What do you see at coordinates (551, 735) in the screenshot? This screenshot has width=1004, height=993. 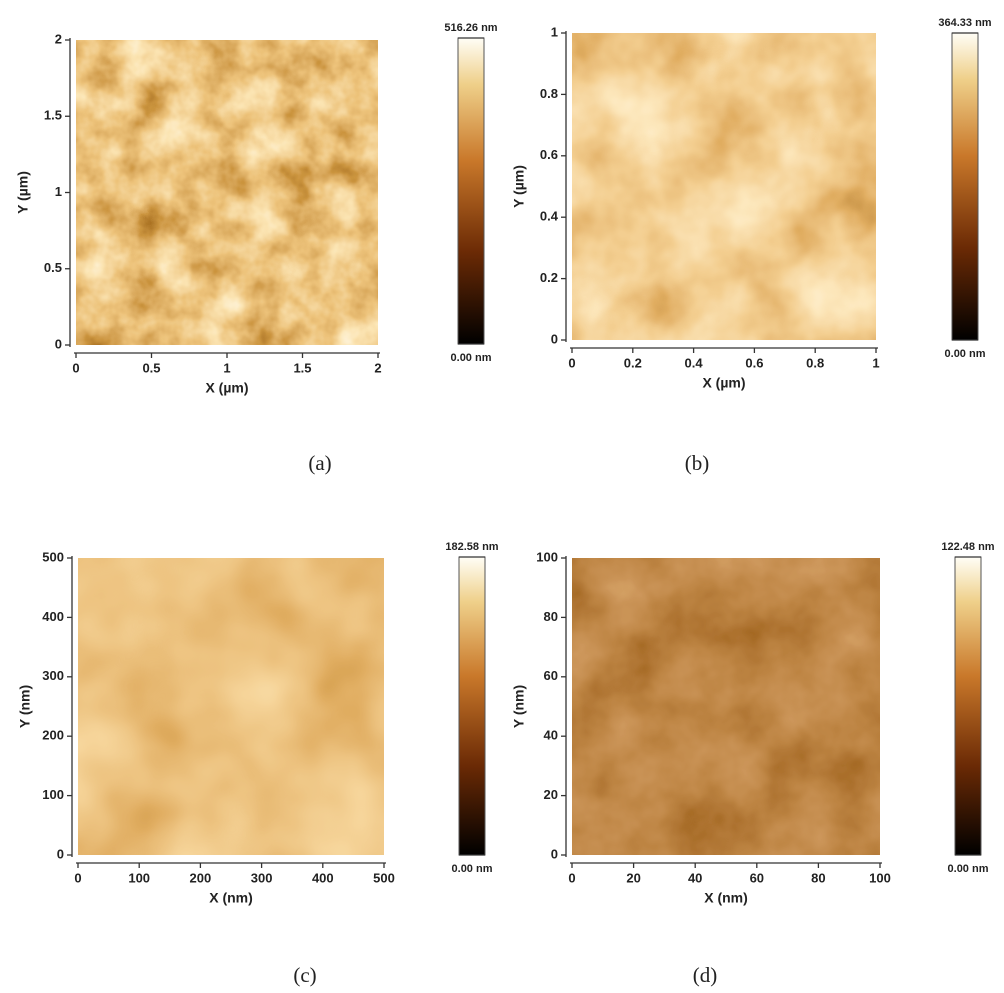 I see `y-tick-label: 40` at bounding box center [551, 735].